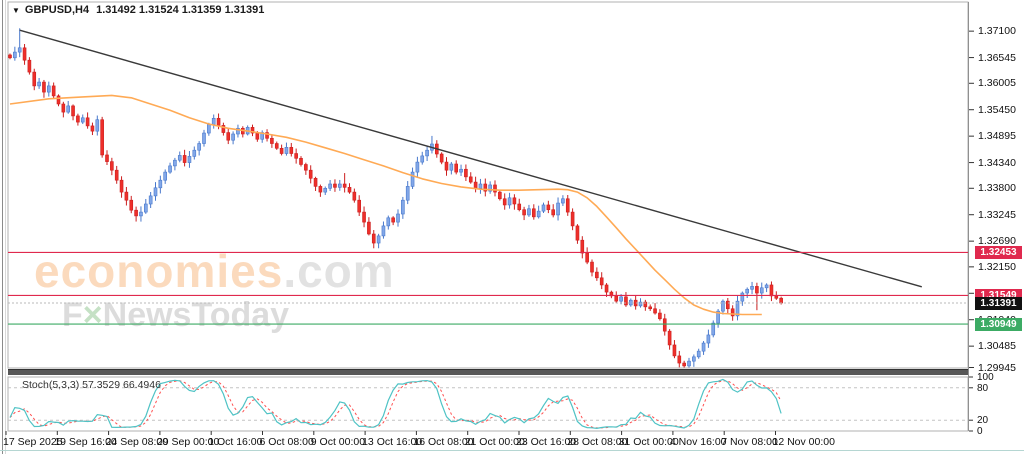 The image size is (1024, 454). I want to click on panel-splitter, so click(488, 372).